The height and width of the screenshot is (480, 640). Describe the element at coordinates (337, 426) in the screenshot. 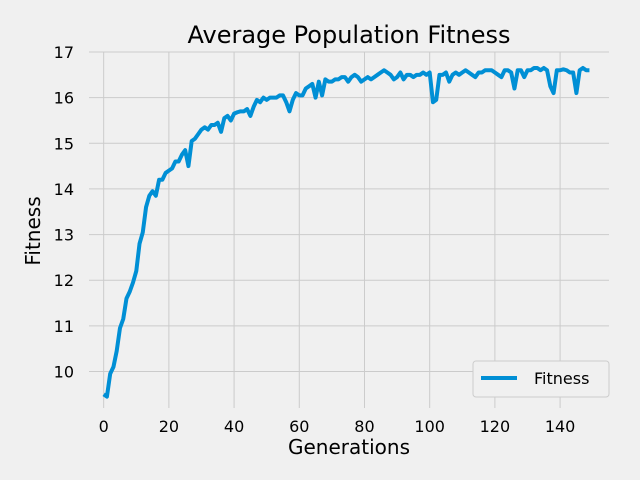

I see `x-tick-labels: 0 20 40 60 80 100 120 140` at that location.